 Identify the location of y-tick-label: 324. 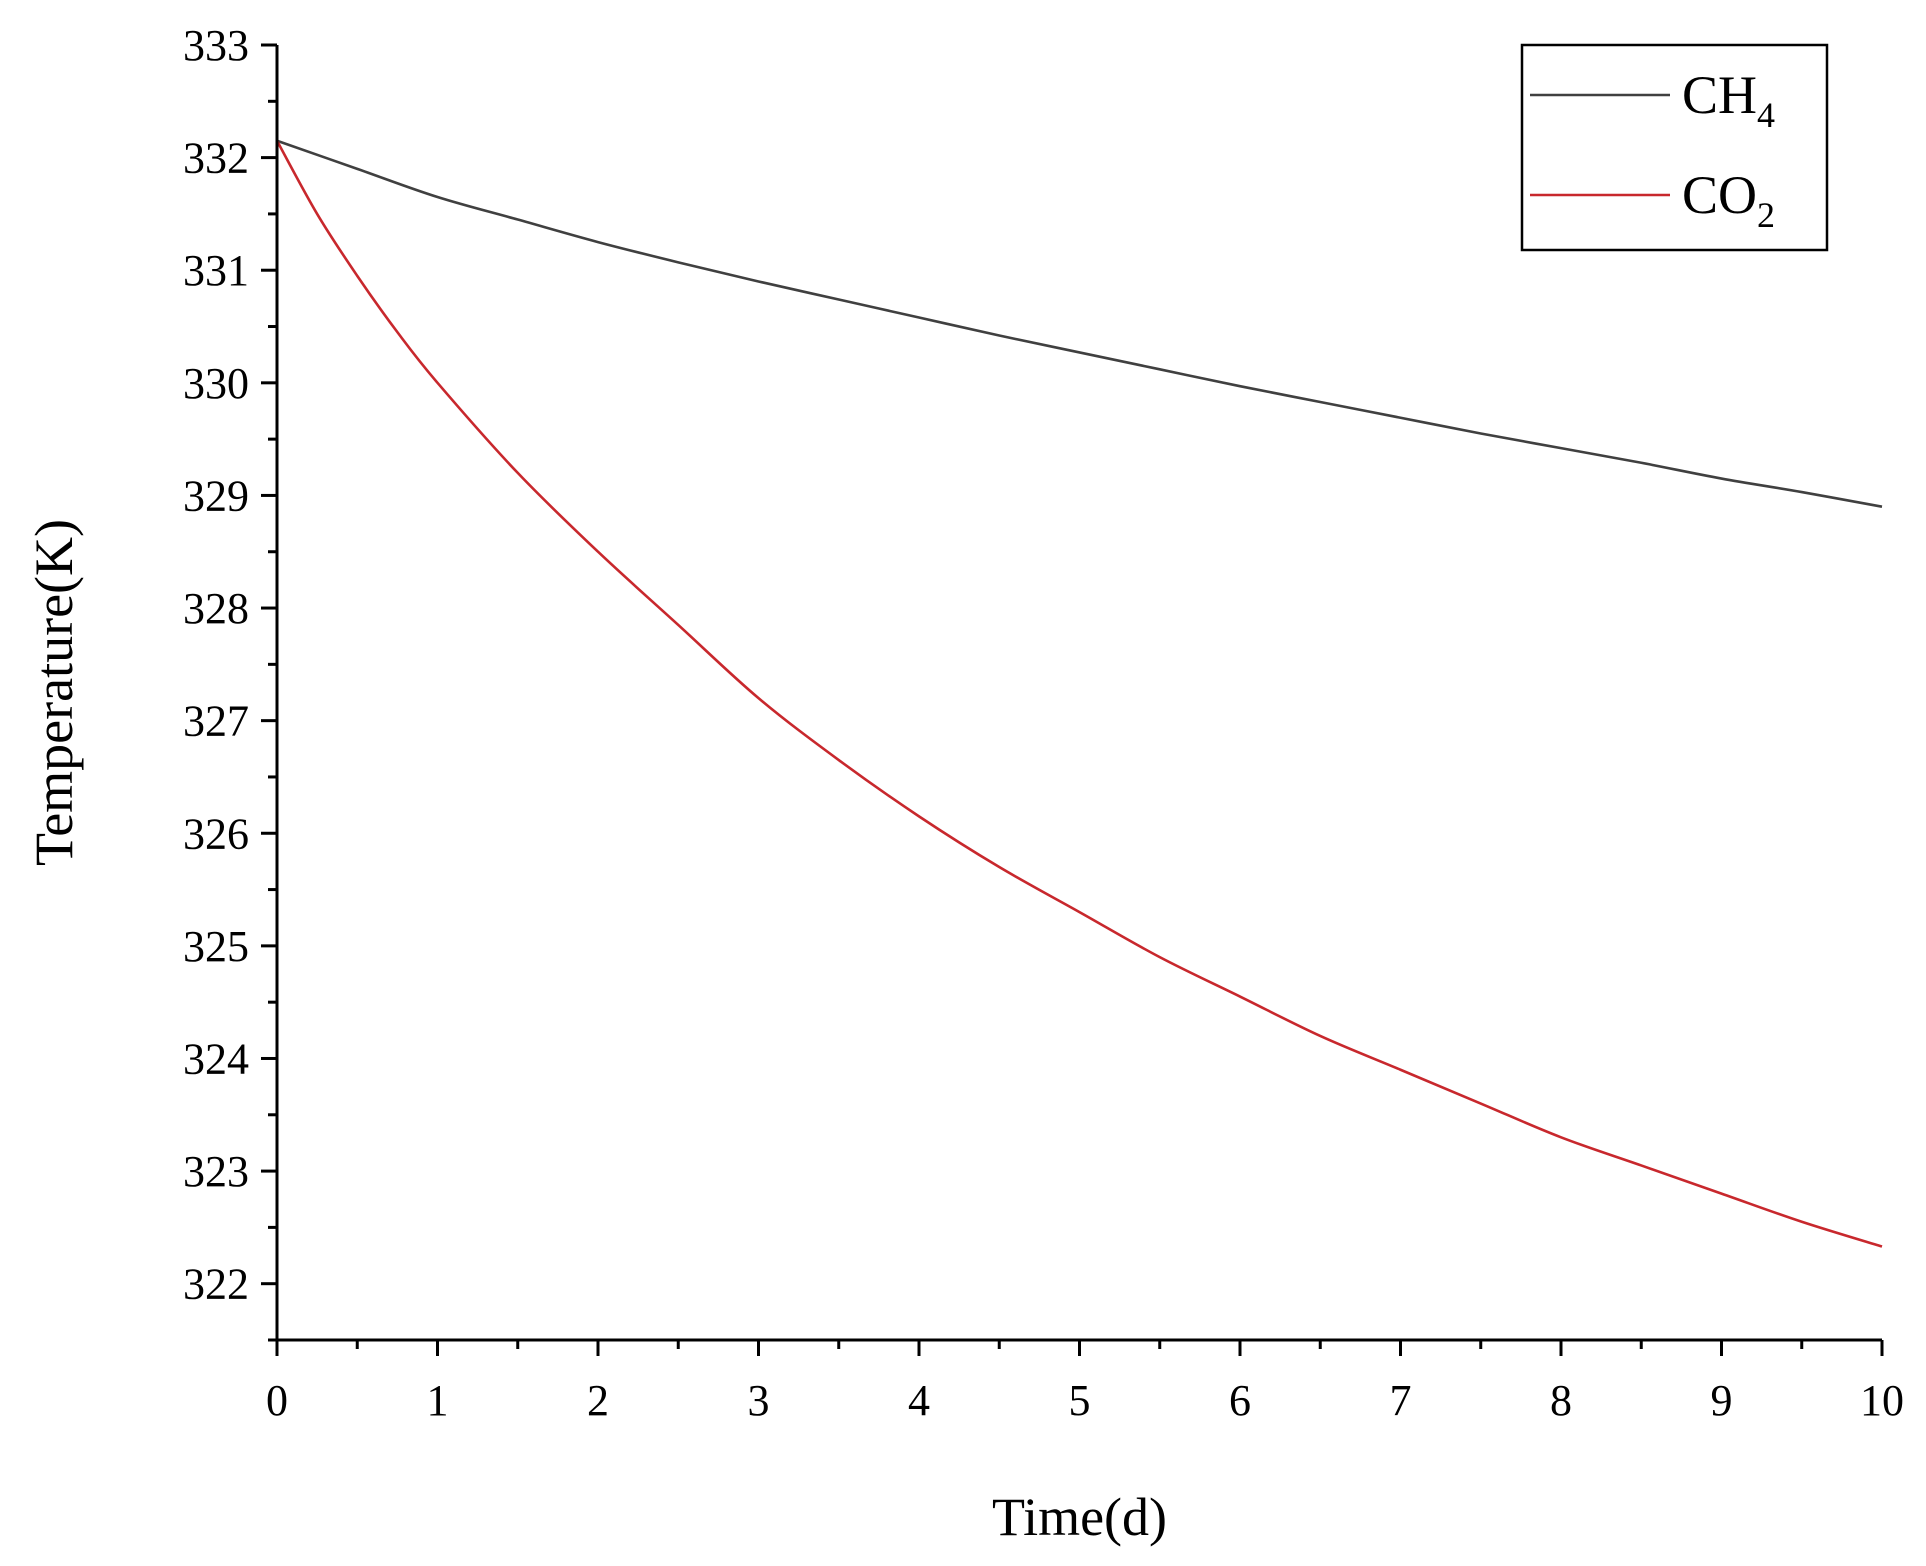
(216, 1058).